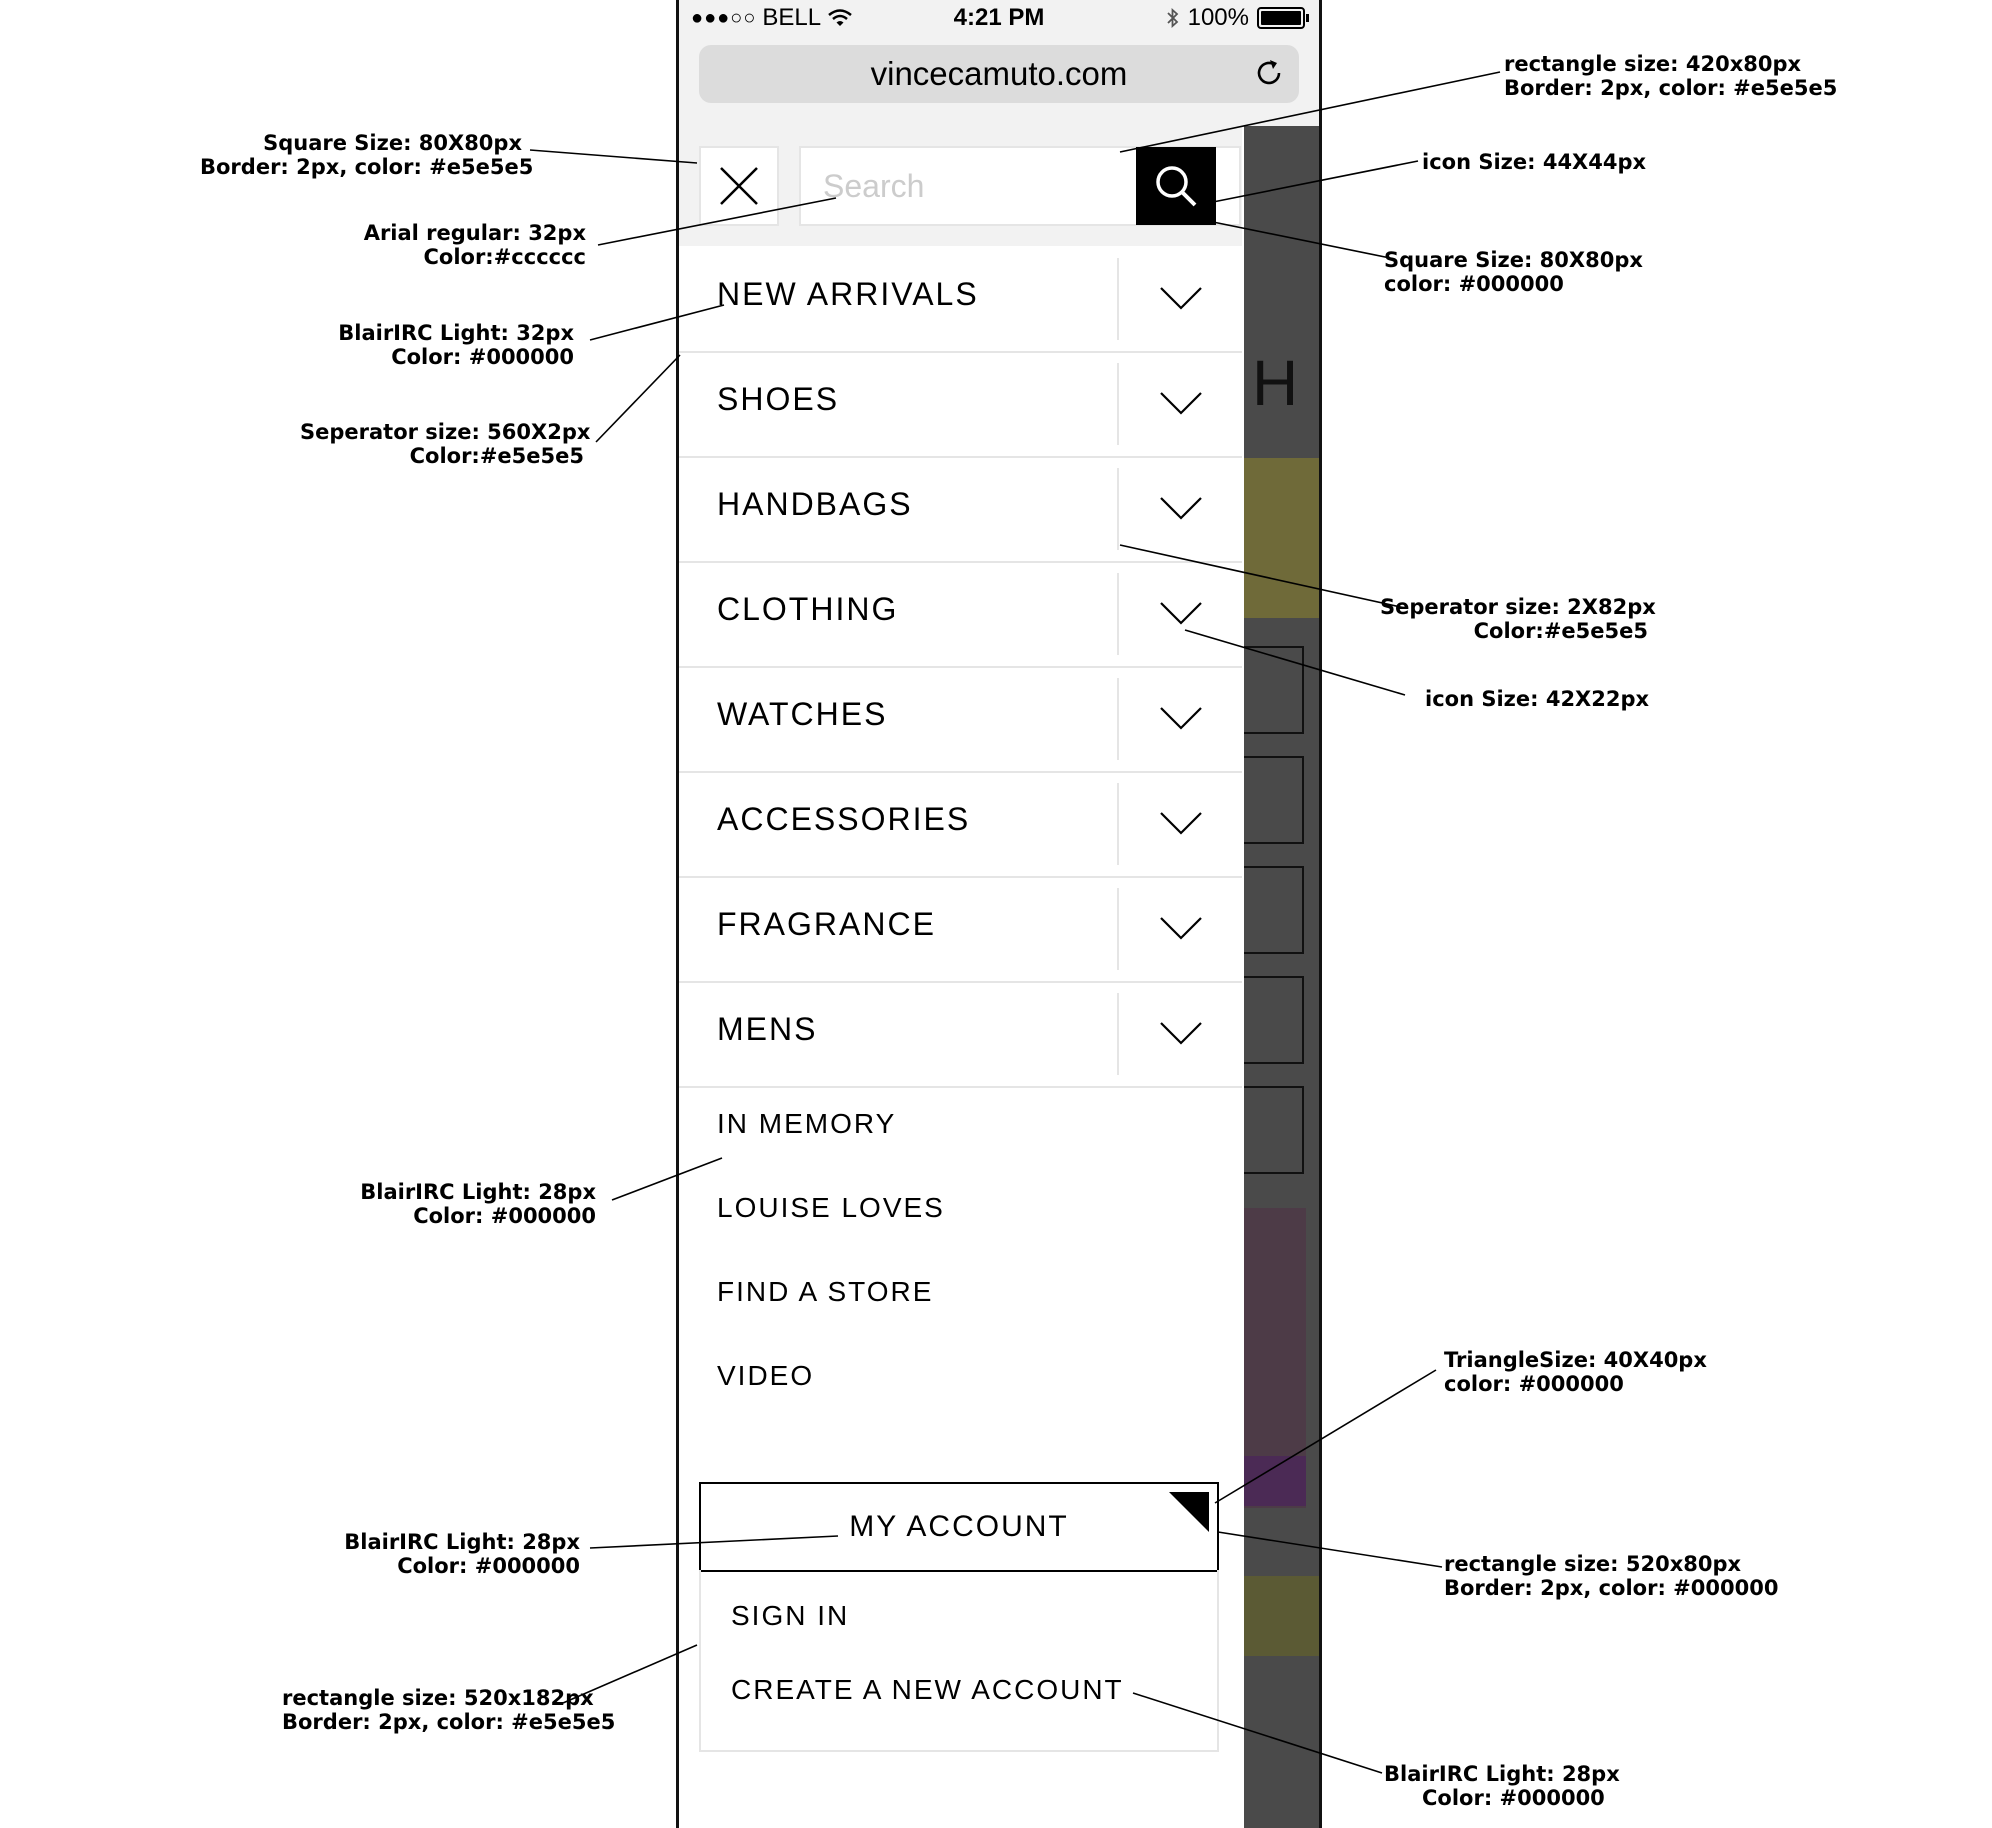 The width and height of the screenshot is (1992, 1828). Describe the element at coordinates (1218, 17) in the screenshot. I see `battery-percent: 100%` at that location.